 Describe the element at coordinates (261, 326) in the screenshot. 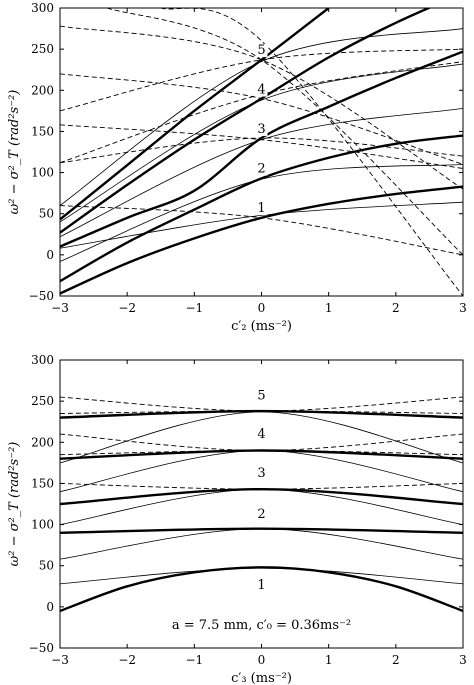

I see `x-axis-label: c′₂ (ms⁻²)` at that location.